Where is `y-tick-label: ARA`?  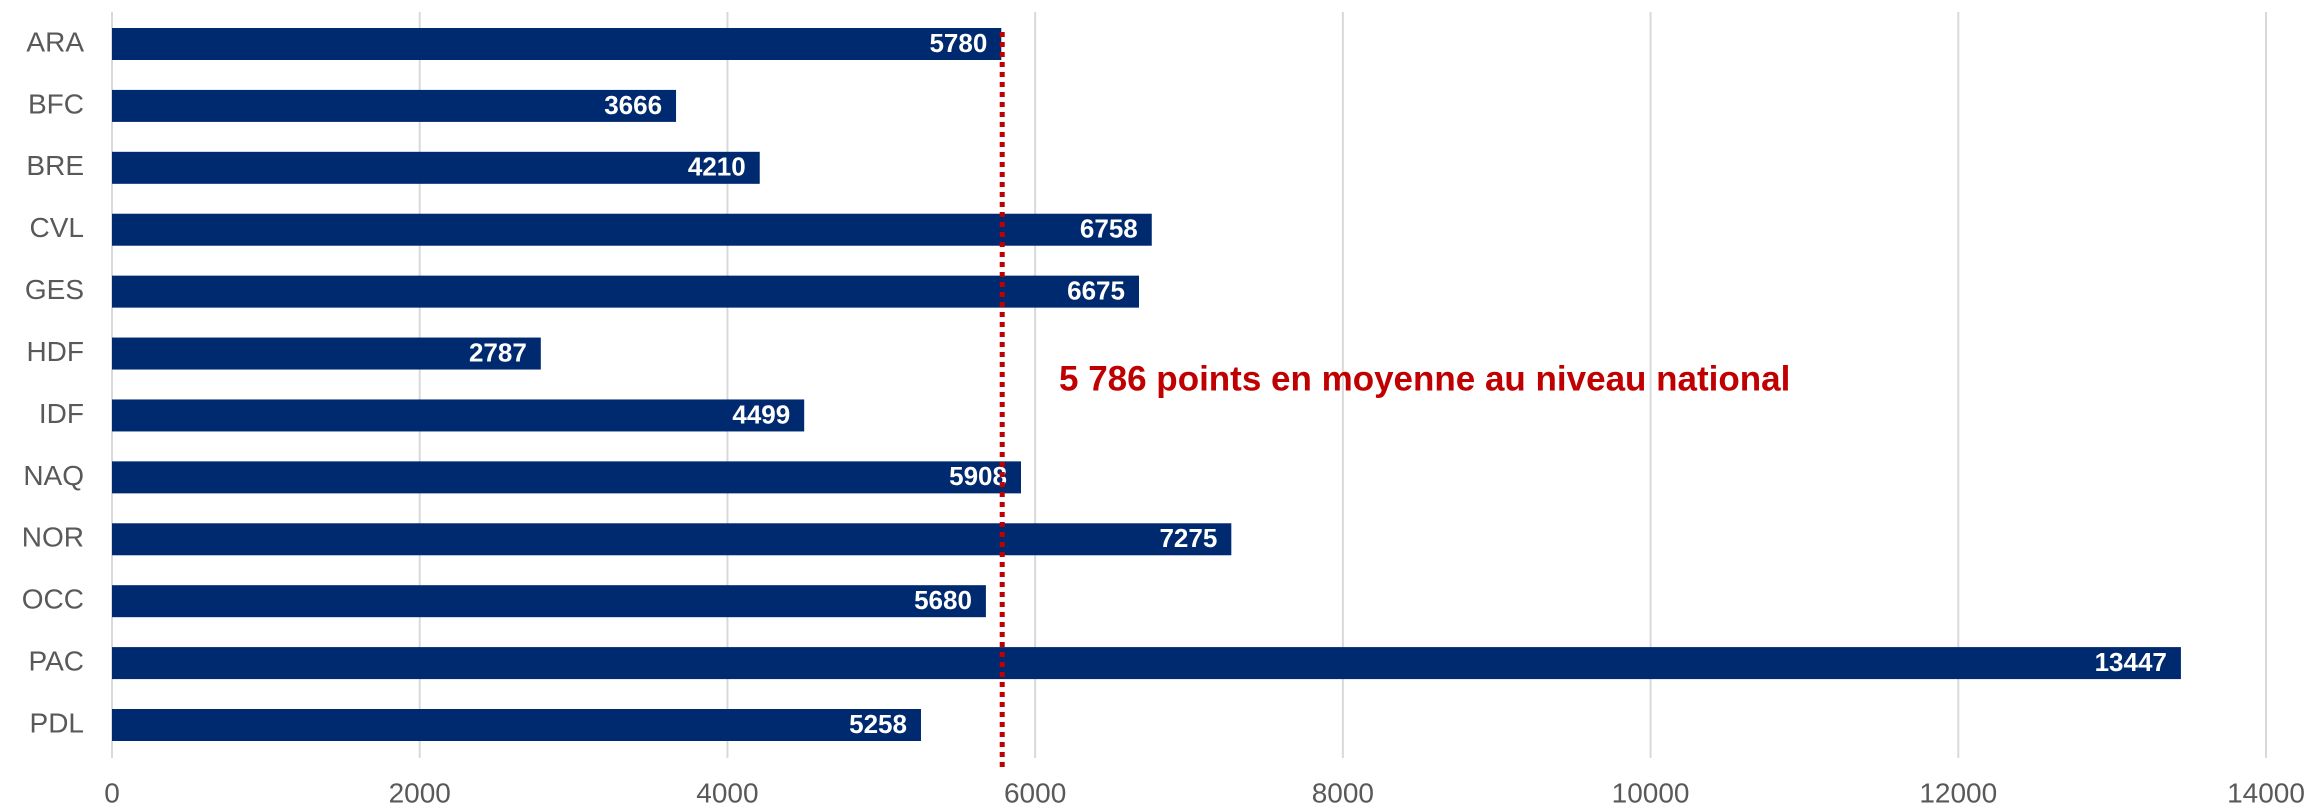
y-tick-label: ARA is located at coordinates (55, 41).